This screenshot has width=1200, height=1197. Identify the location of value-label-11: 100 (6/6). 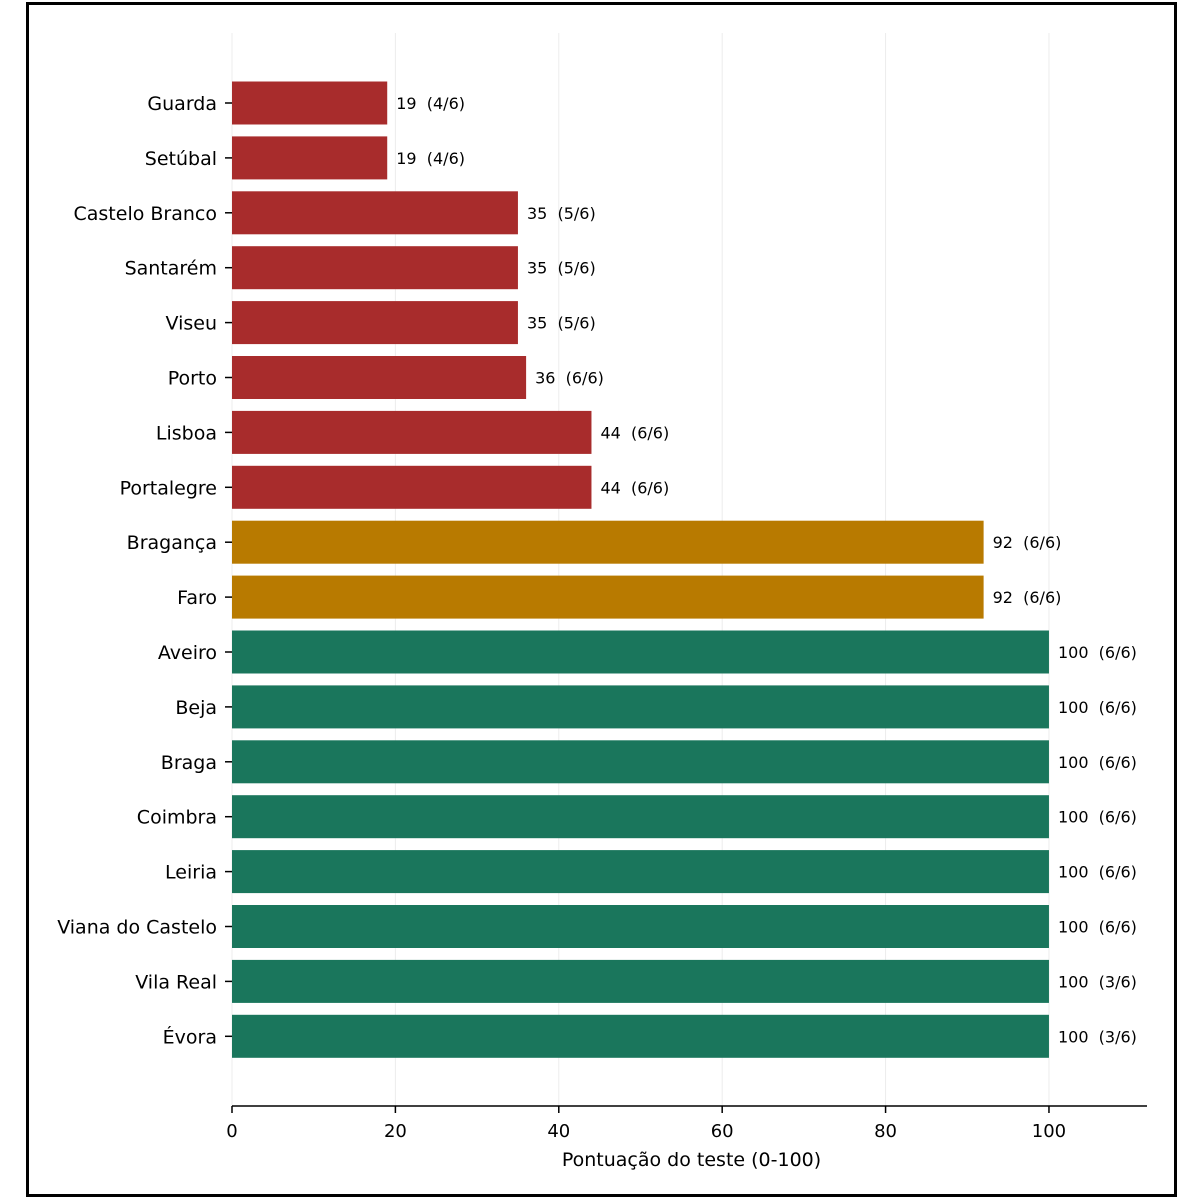
(1097, 707).